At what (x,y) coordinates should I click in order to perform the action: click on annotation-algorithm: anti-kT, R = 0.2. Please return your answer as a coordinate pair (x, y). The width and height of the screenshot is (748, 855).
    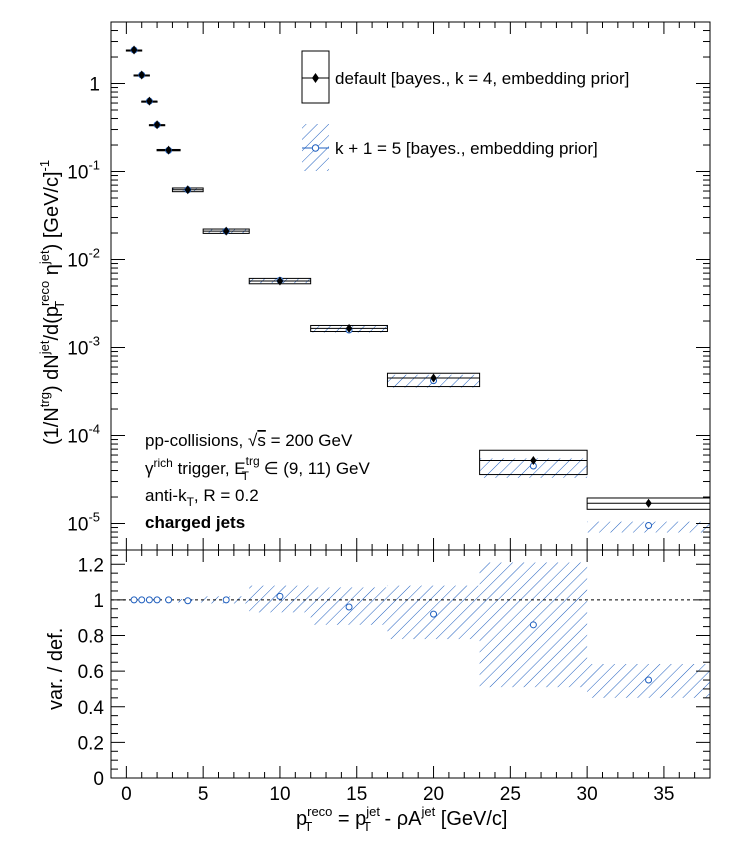
    Looking at the image, I should click on (202, 497).